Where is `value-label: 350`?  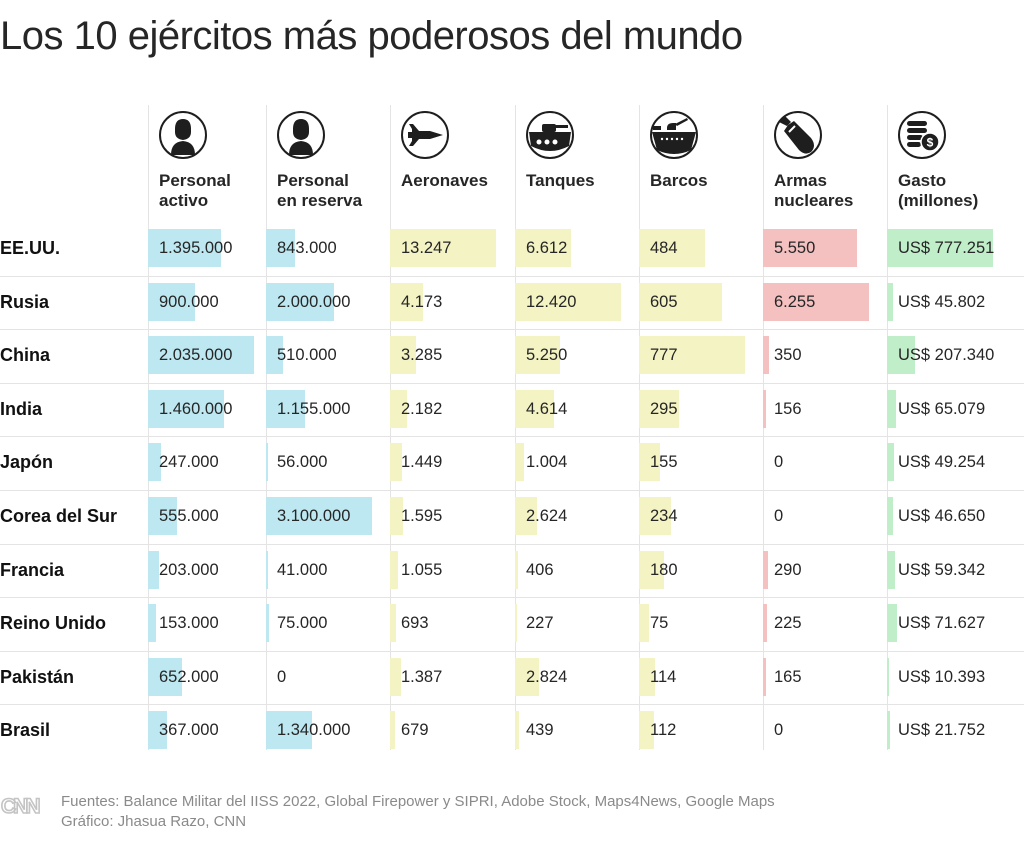 value-label: 350 is located at coordinates (788, 355).